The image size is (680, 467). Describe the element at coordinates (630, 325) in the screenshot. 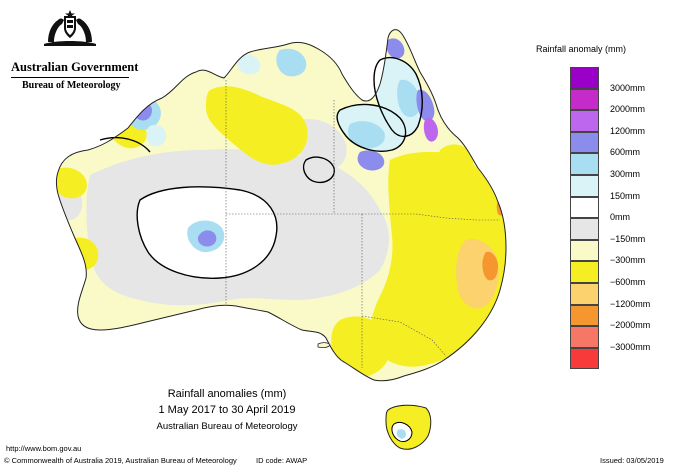

I see `legend-label: −2000mm` at that location.